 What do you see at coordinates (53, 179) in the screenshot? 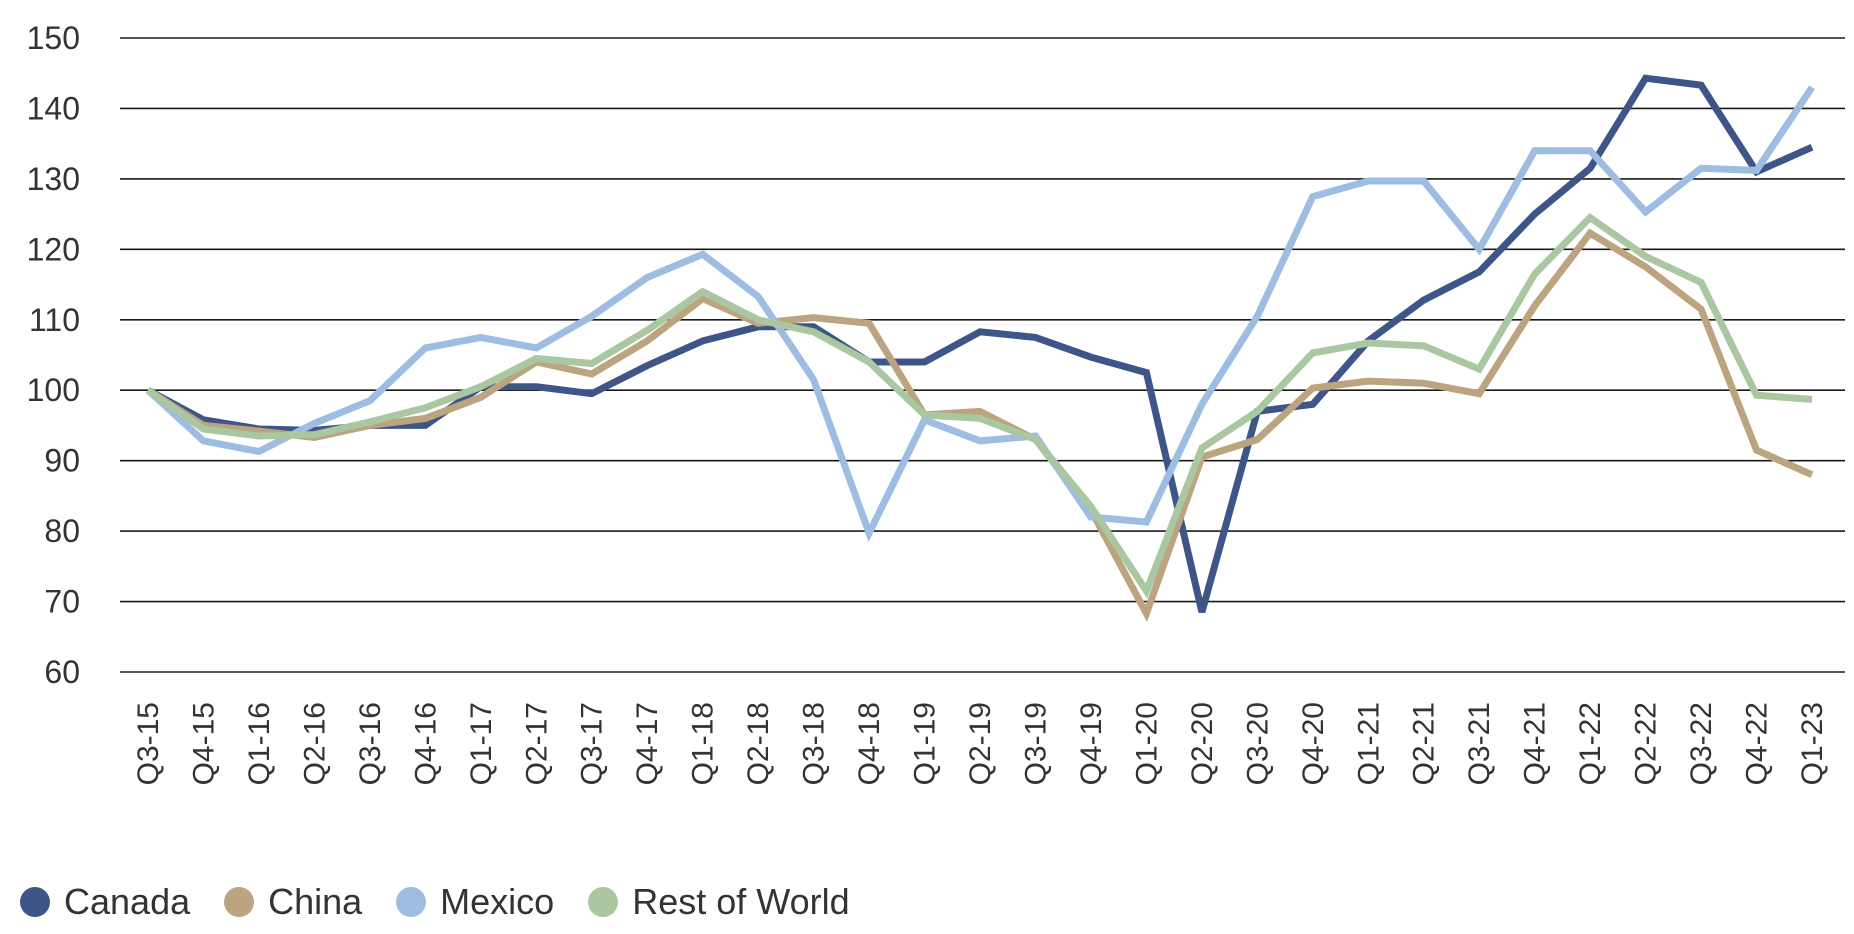
I see `y-tick-label: 130` at bounding box center [53, 179].